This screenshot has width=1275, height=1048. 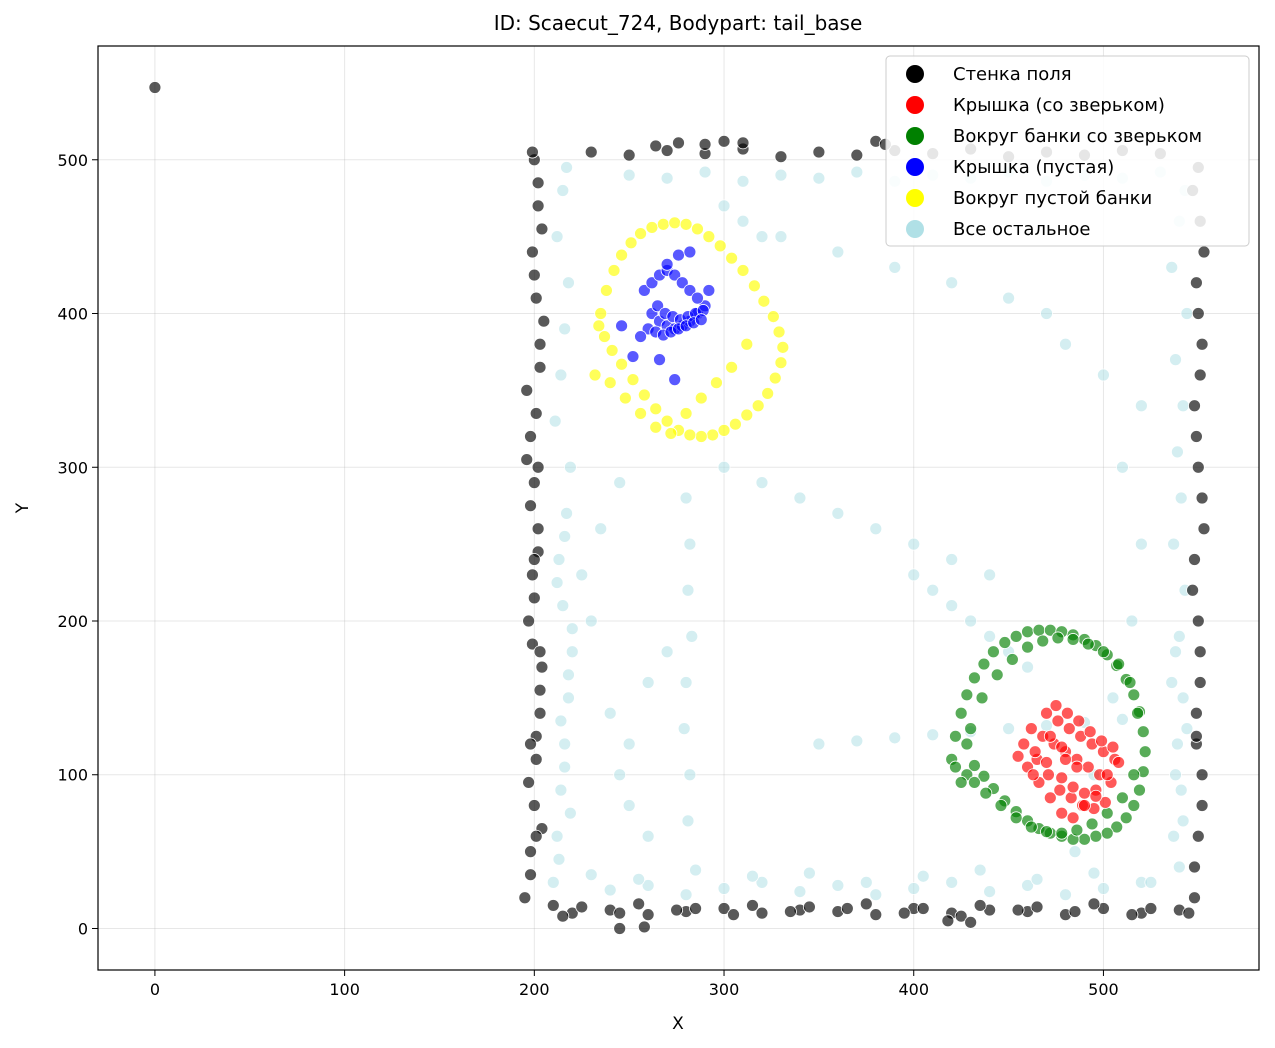 I want to click on legend-marker, so click(x=915, y=167).